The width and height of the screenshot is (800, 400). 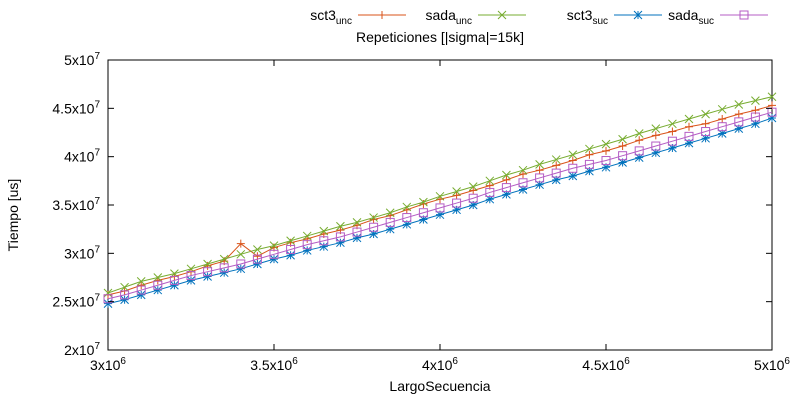 I want to click on legend-label: sct3suc, so click(x=587, y=17).